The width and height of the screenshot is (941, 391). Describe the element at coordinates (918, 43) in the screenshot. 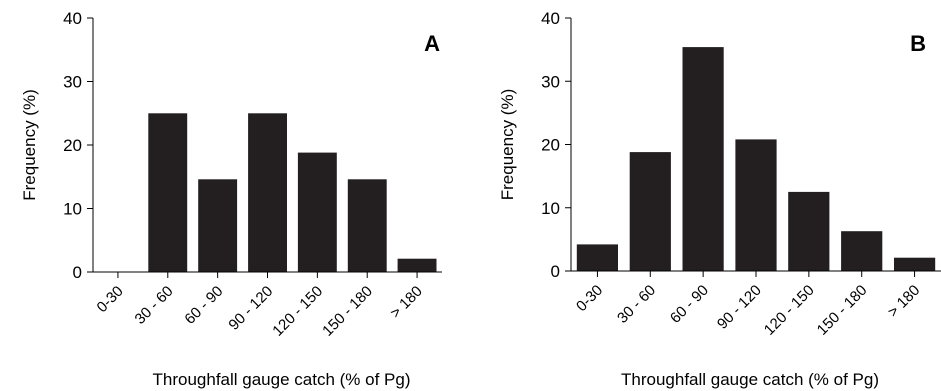

I see `panel-label: B` at that location.